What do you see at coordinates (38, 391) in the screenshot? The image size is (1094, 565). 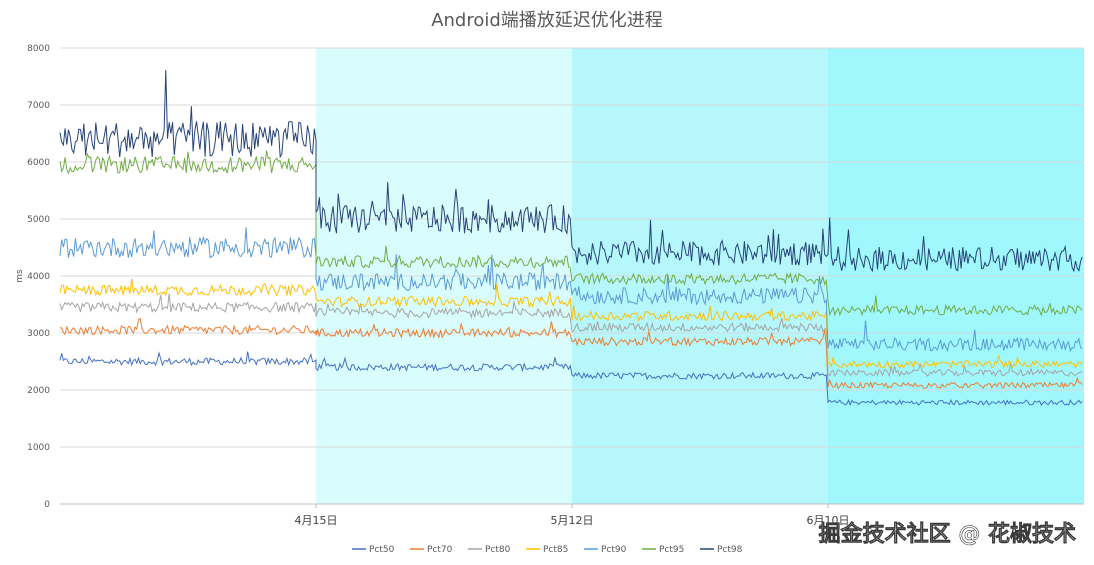 I see `y-tick-2000: 2000` at bounding box center [38, 391].